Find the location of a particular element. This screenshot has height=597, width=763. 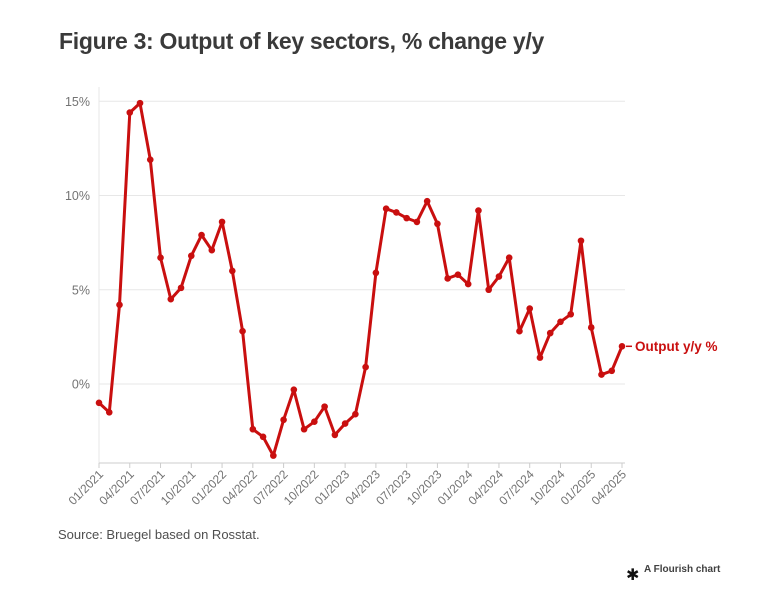

asterisk-star-icon: ✱ is located at coordinates (633, 575).